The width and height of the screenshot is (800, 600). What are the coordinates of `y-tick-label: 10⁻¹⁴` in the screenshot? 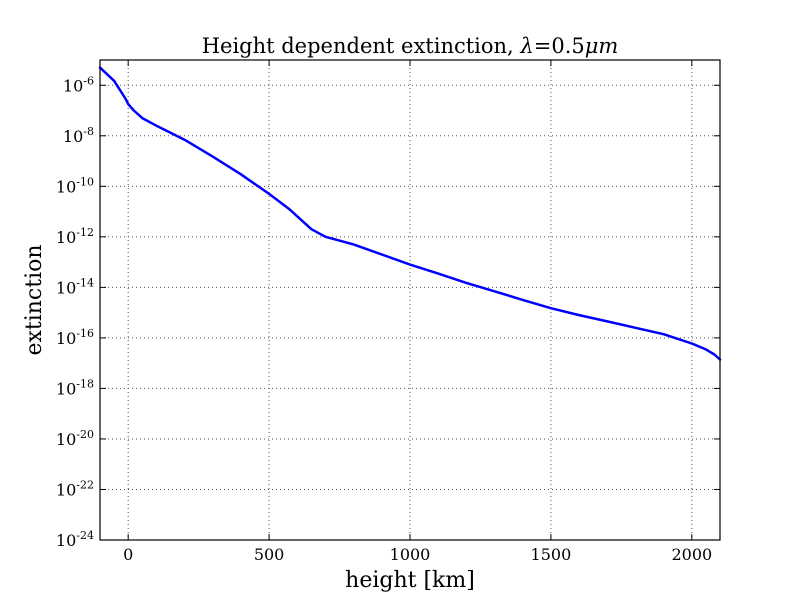 It's located at (75, 286).